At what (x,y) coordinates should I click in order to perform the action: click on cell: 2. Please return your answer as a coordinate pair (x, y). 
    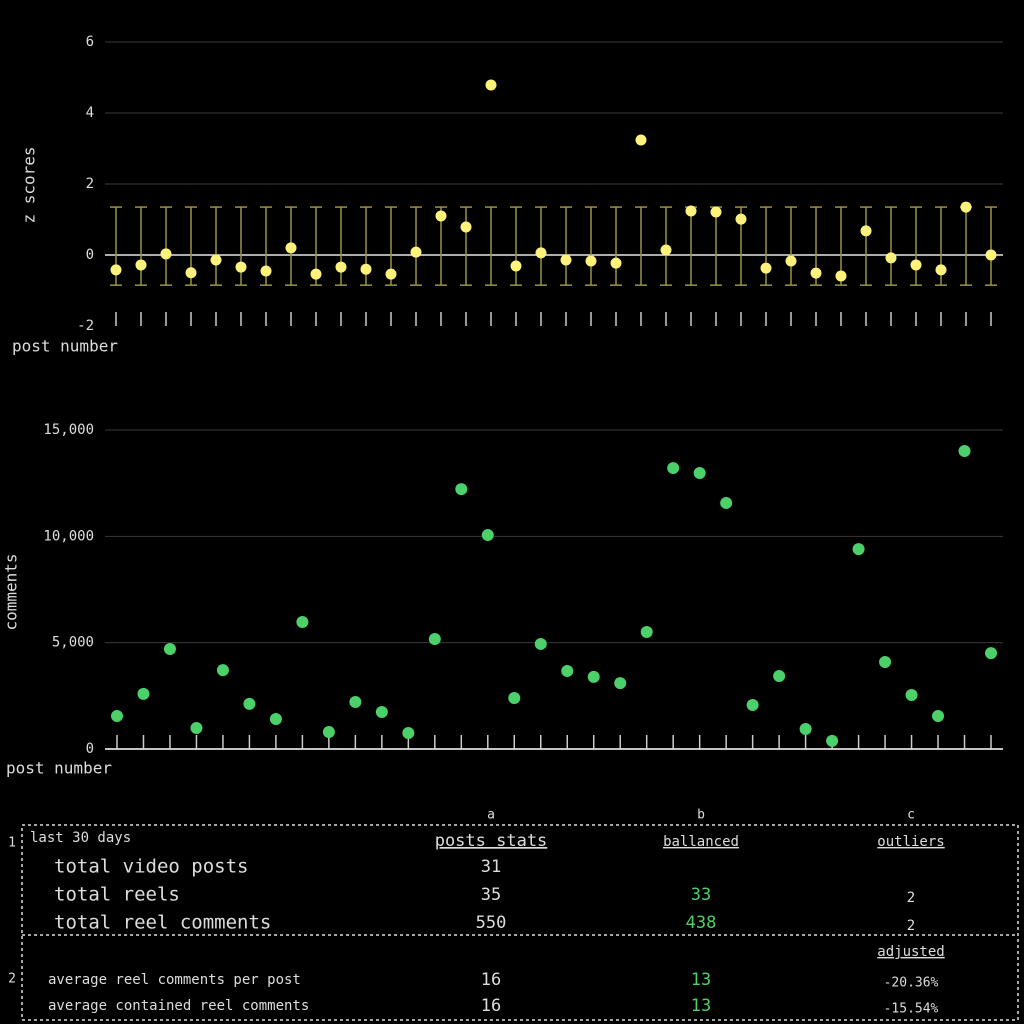
    Looking at the image, I should click on (911, 898).